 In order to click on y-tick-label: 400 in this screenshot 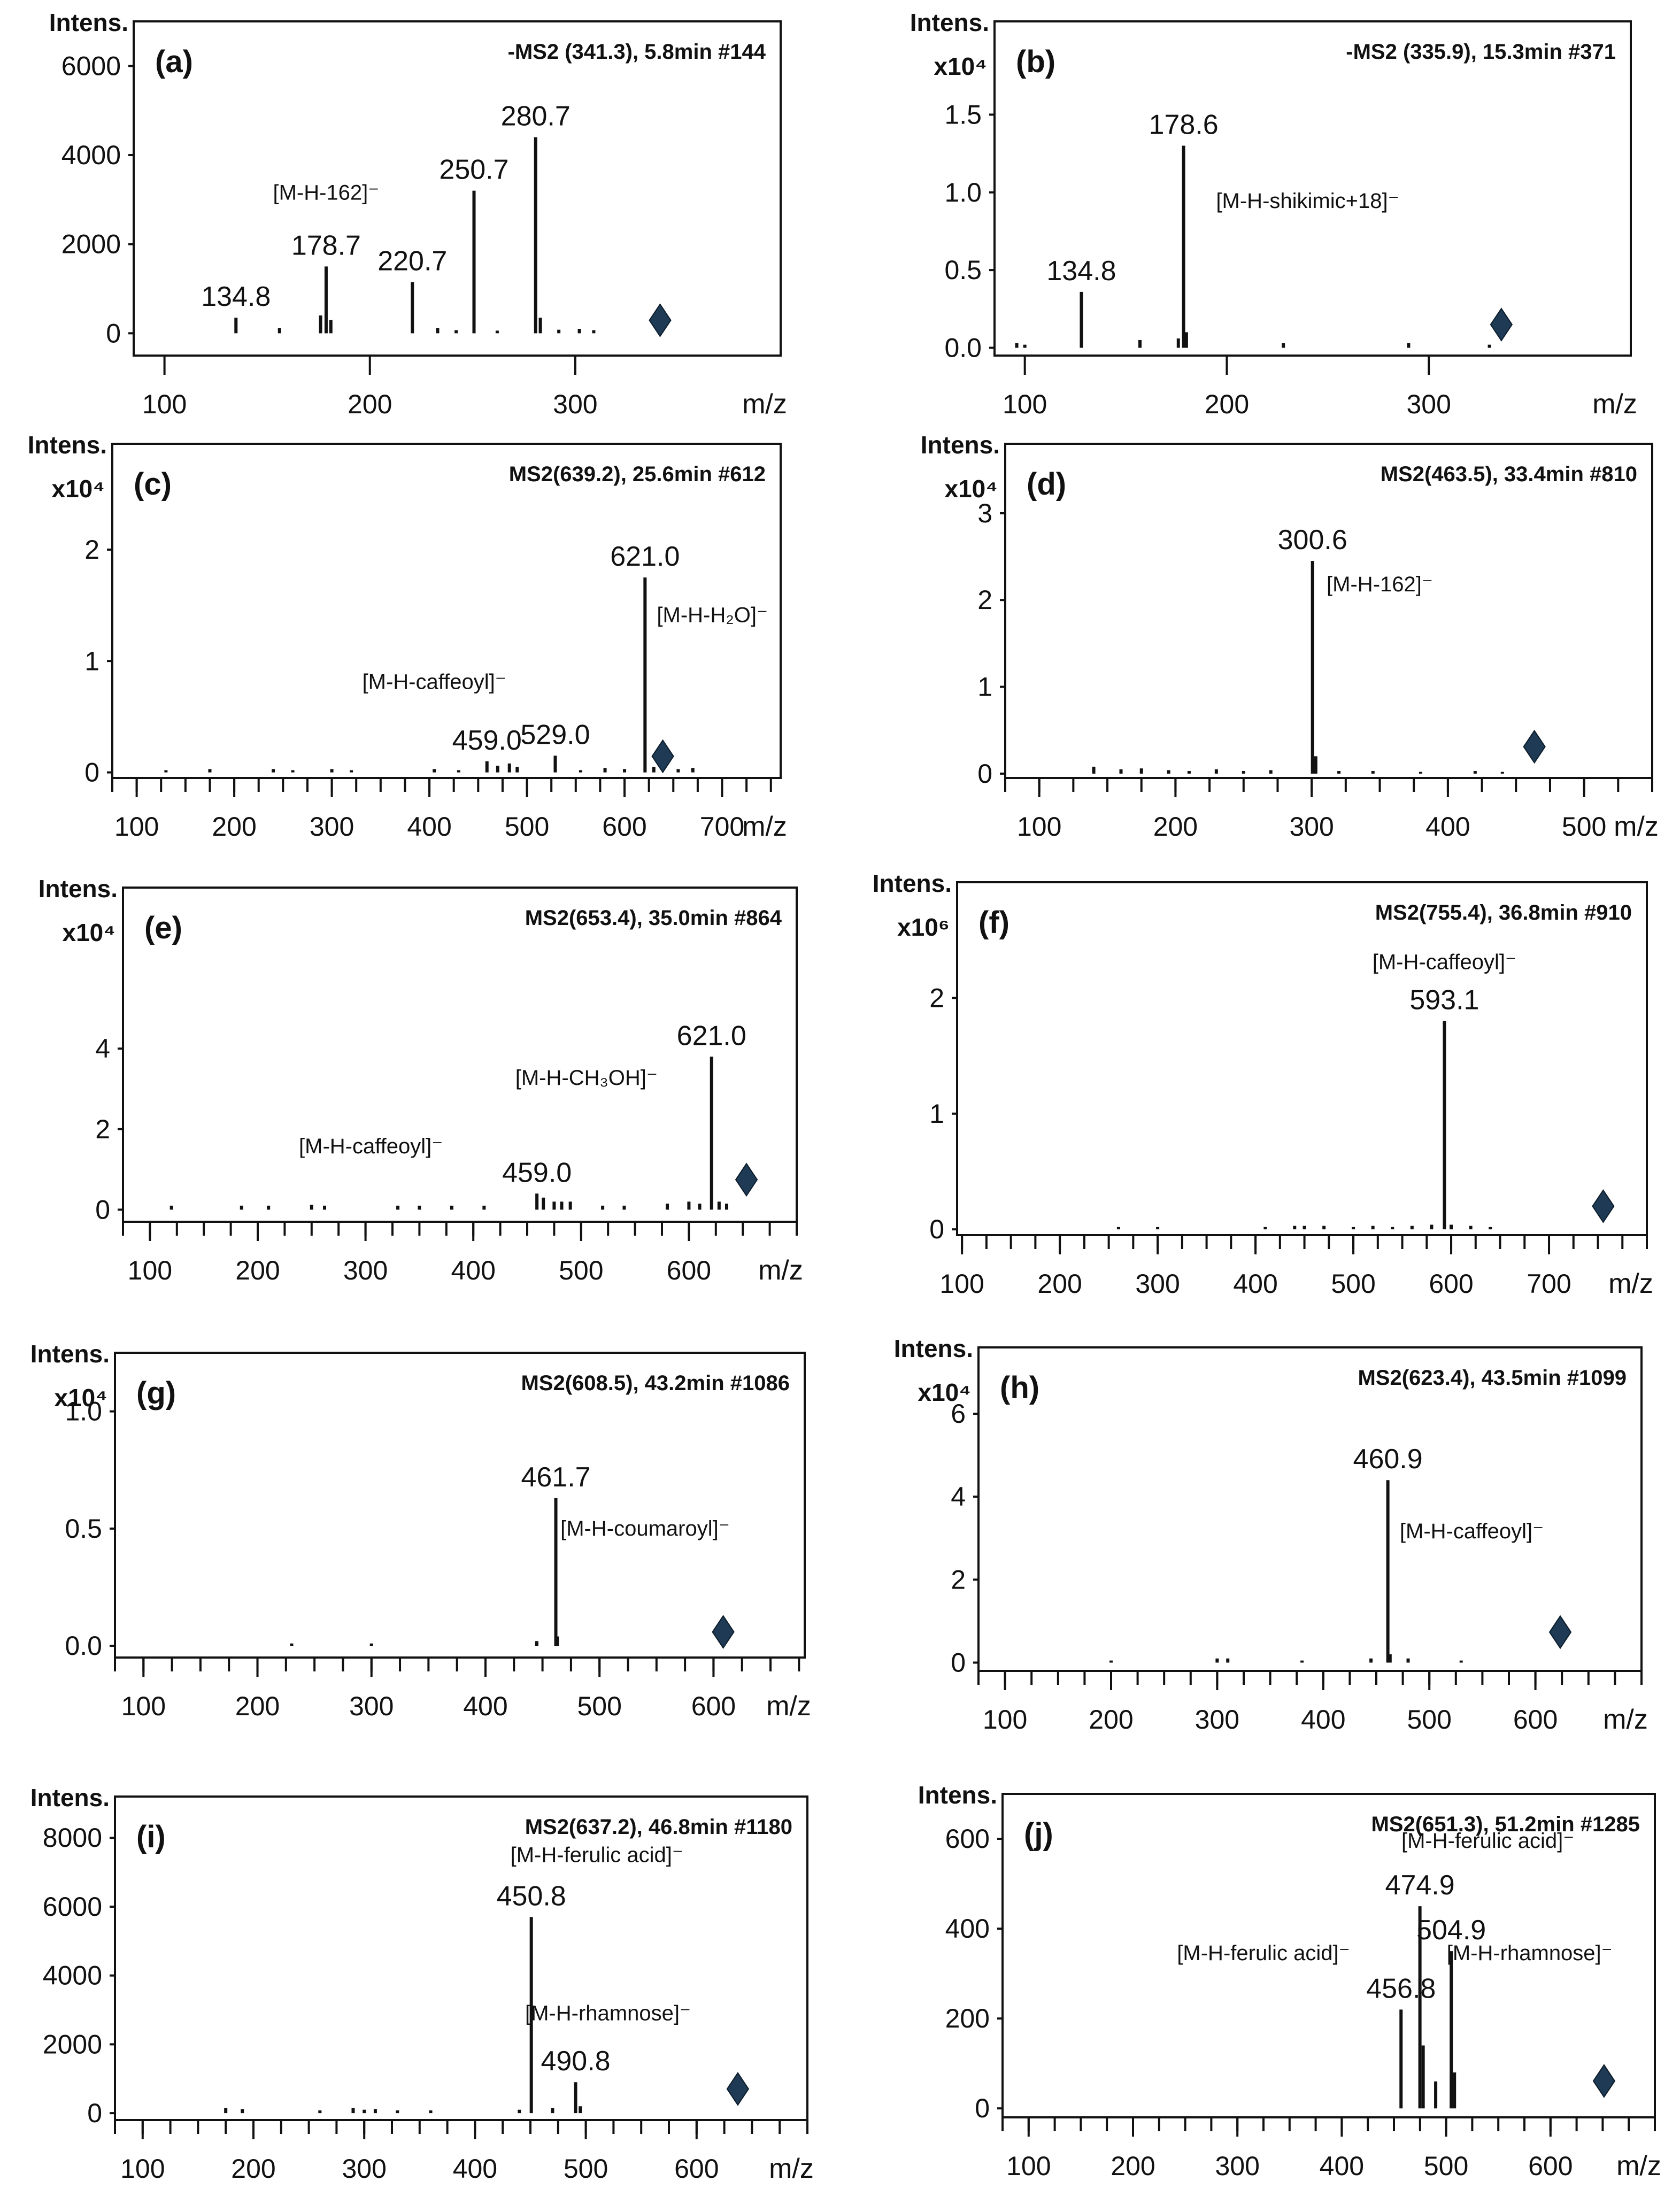, I will do `click(967, 1929)`.